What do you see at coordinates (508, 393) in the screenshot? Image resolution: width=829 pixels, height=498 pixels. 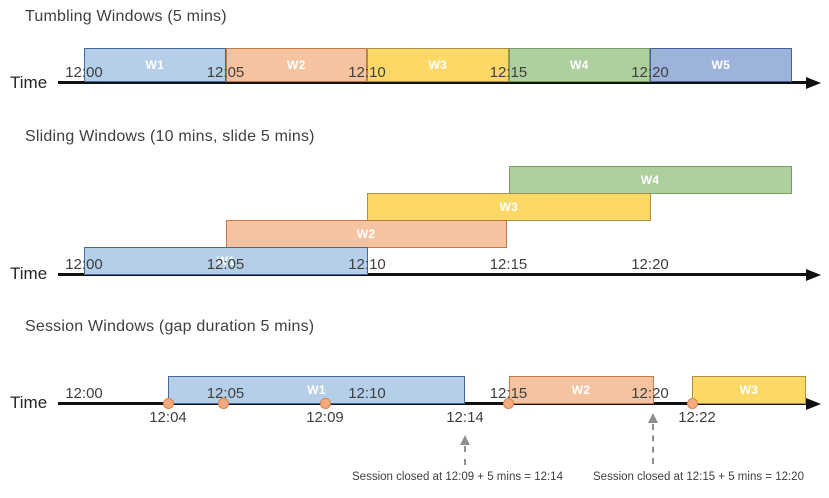 I see `session-tick-1215: 12:15` at bounding box center [508, 393].